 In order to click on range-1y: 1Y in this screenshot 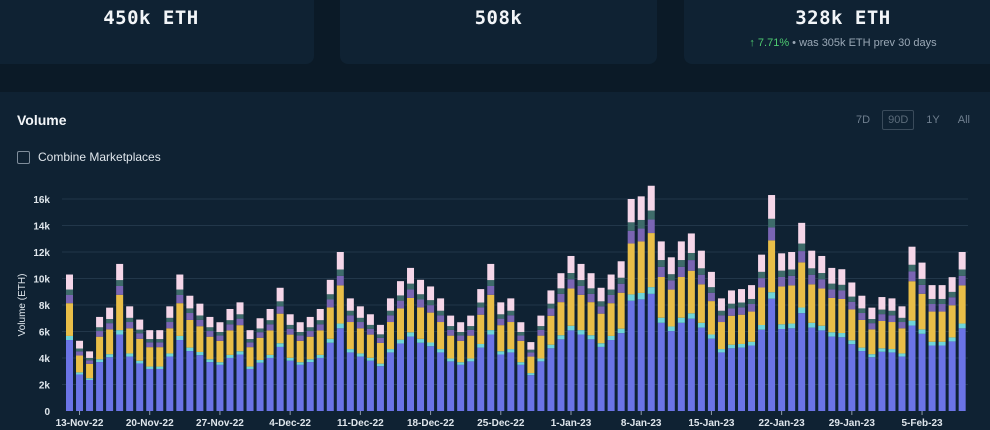, I will do `click(933, 120)`.